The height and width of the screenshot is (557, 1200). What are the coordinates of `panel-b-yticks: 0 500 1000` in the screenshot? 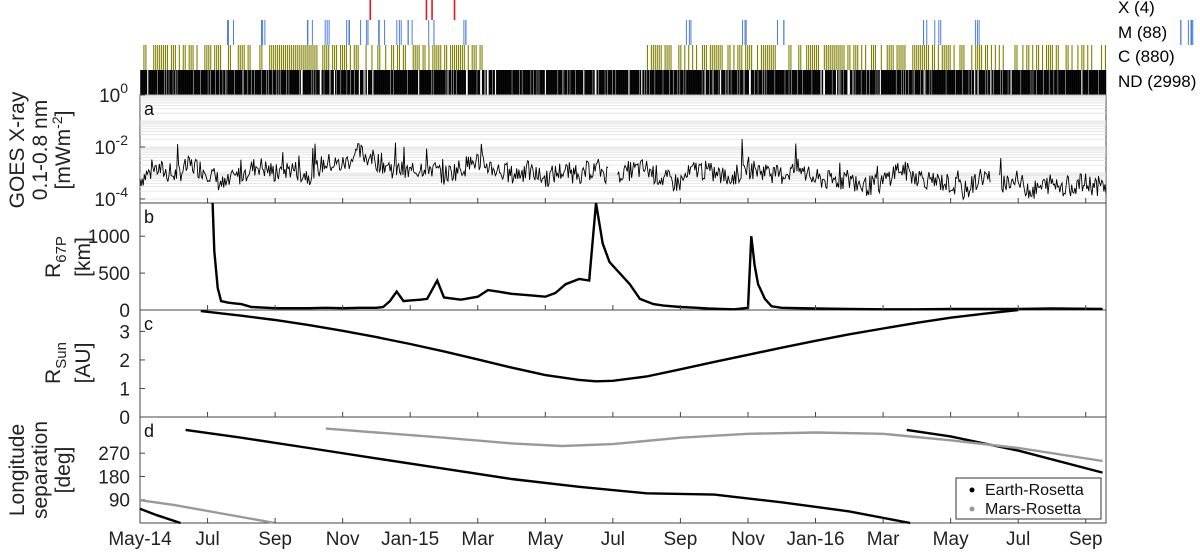 It's located at (116, 274).